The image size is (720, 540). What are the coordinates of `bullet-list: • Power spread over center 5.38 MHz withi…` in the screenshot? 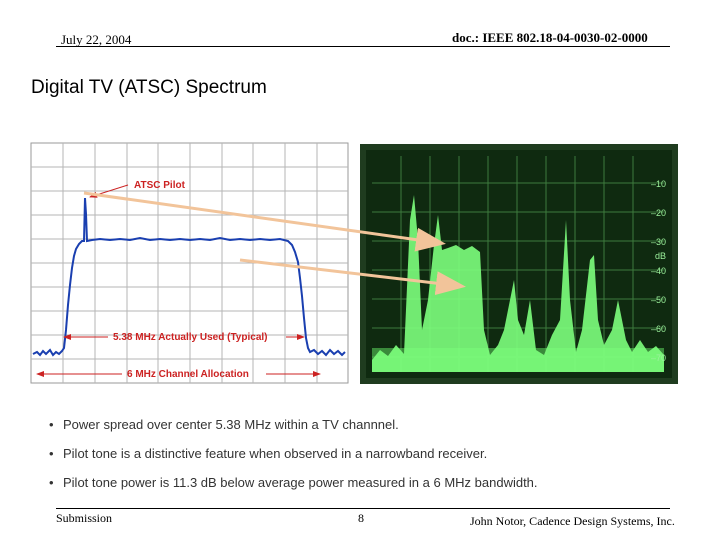 It's located at (293, 460).